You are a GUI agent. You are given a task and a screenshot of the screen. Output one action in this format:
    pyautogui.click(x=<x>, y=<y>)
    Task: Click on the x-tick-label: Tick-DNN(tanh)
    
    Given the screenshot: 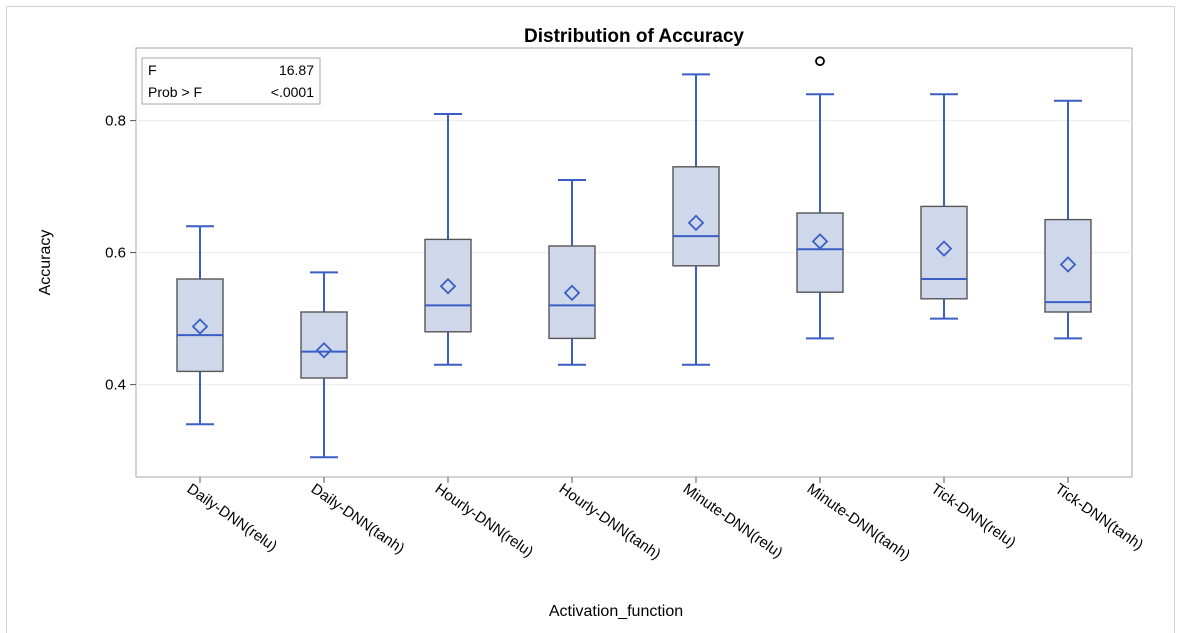 What is the action you would take?
    pyautogui.click(x=1099, y=516)
    